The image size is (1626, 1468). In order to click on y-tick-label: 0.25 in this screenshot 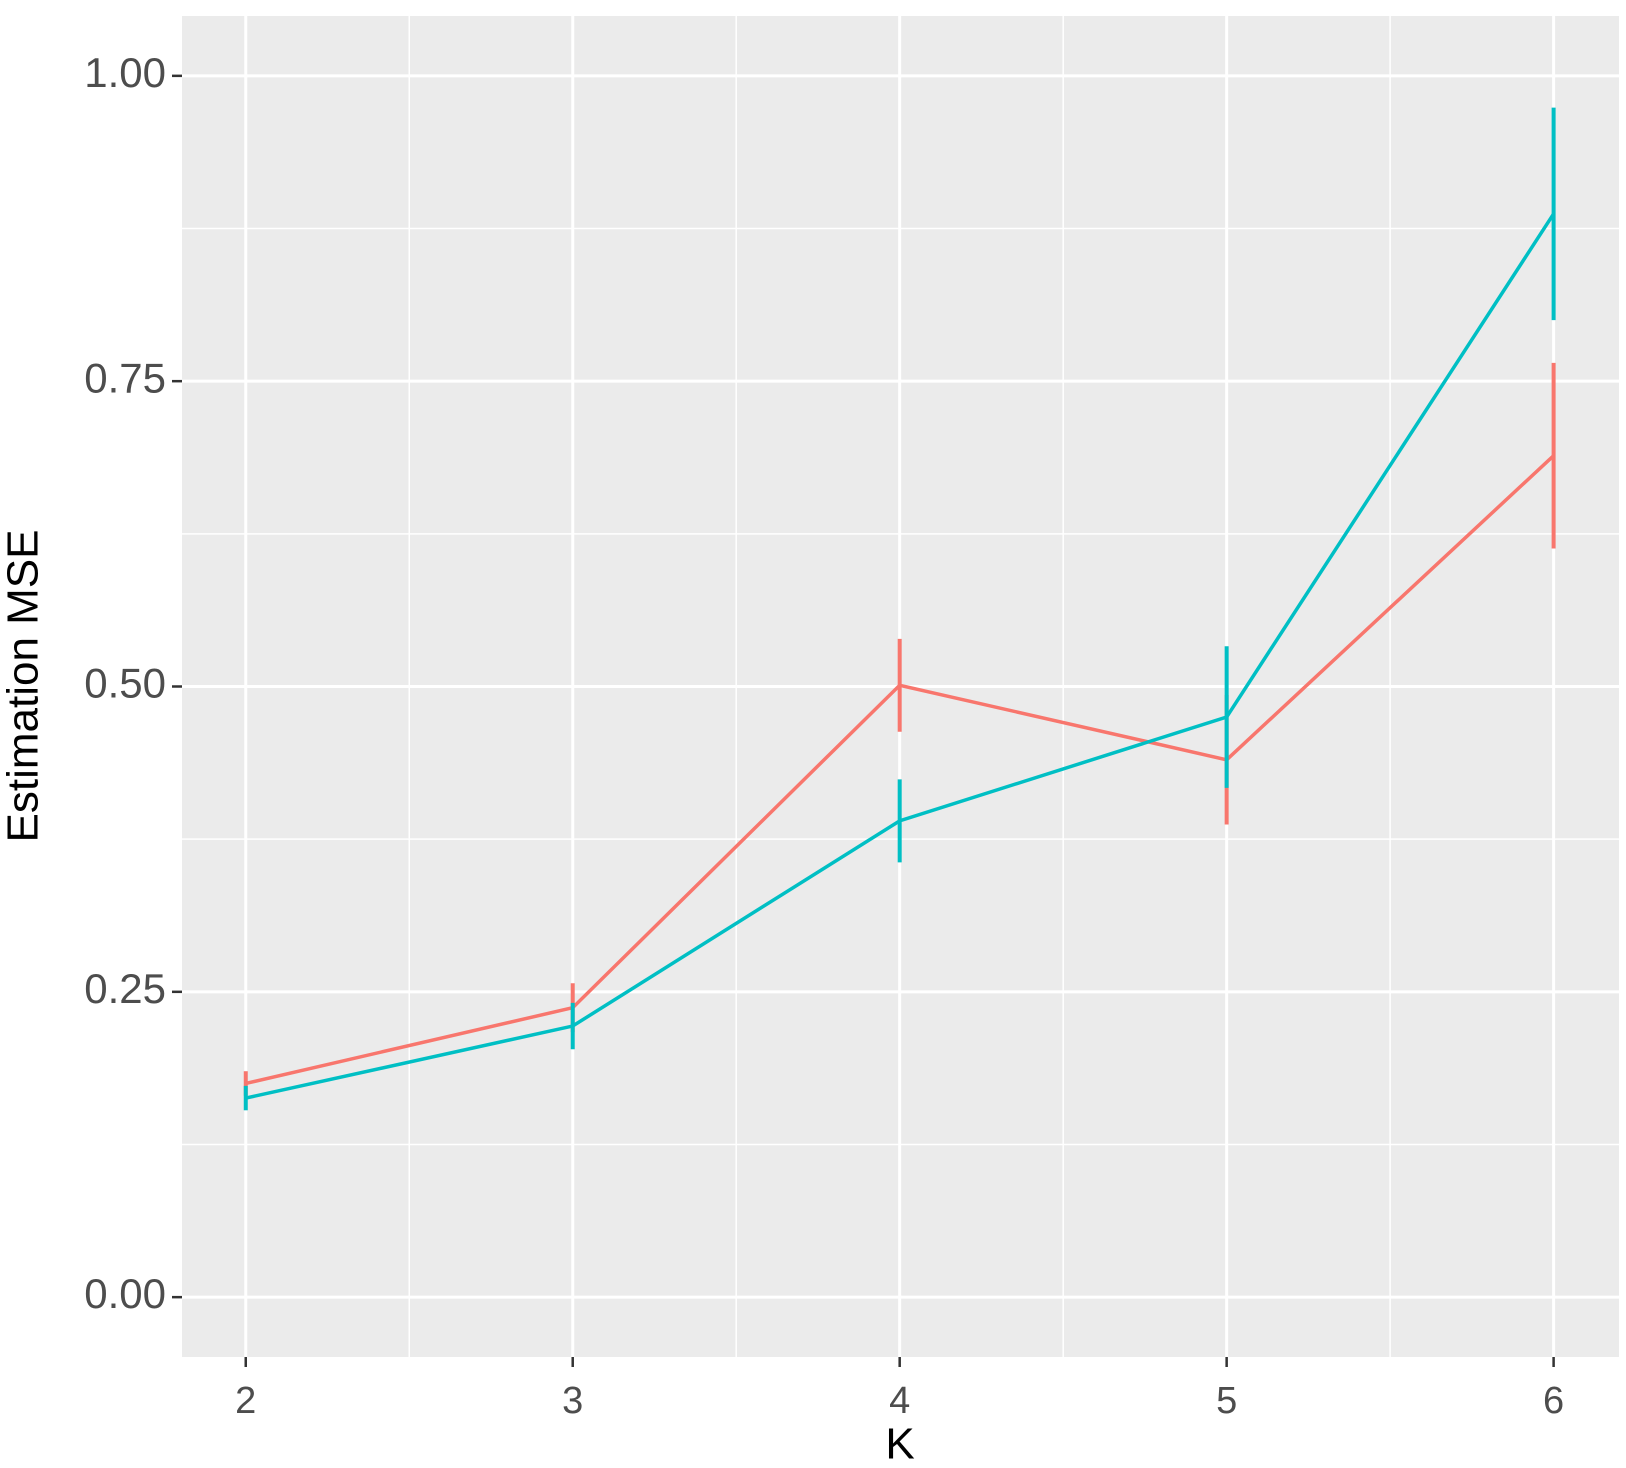, I will do `click(125, 988)`.